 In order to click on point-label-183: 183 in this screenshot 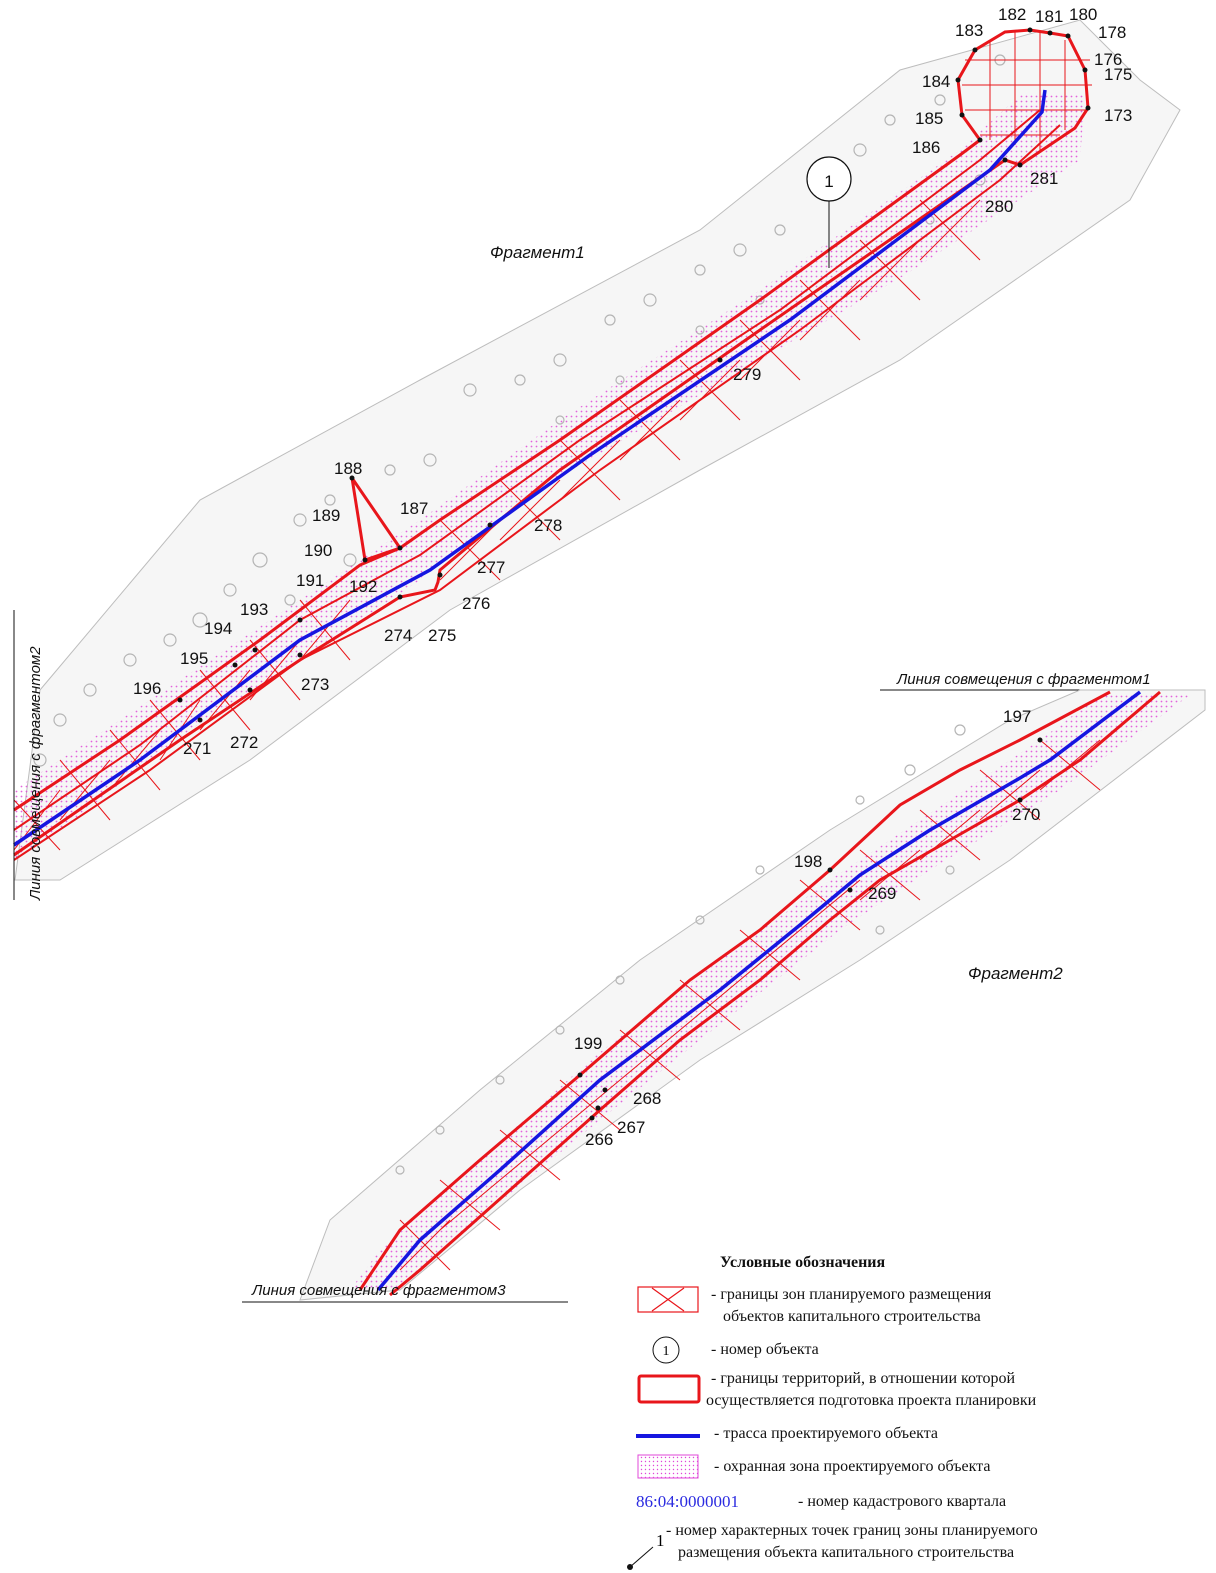, I will do `click(969, 30)`.